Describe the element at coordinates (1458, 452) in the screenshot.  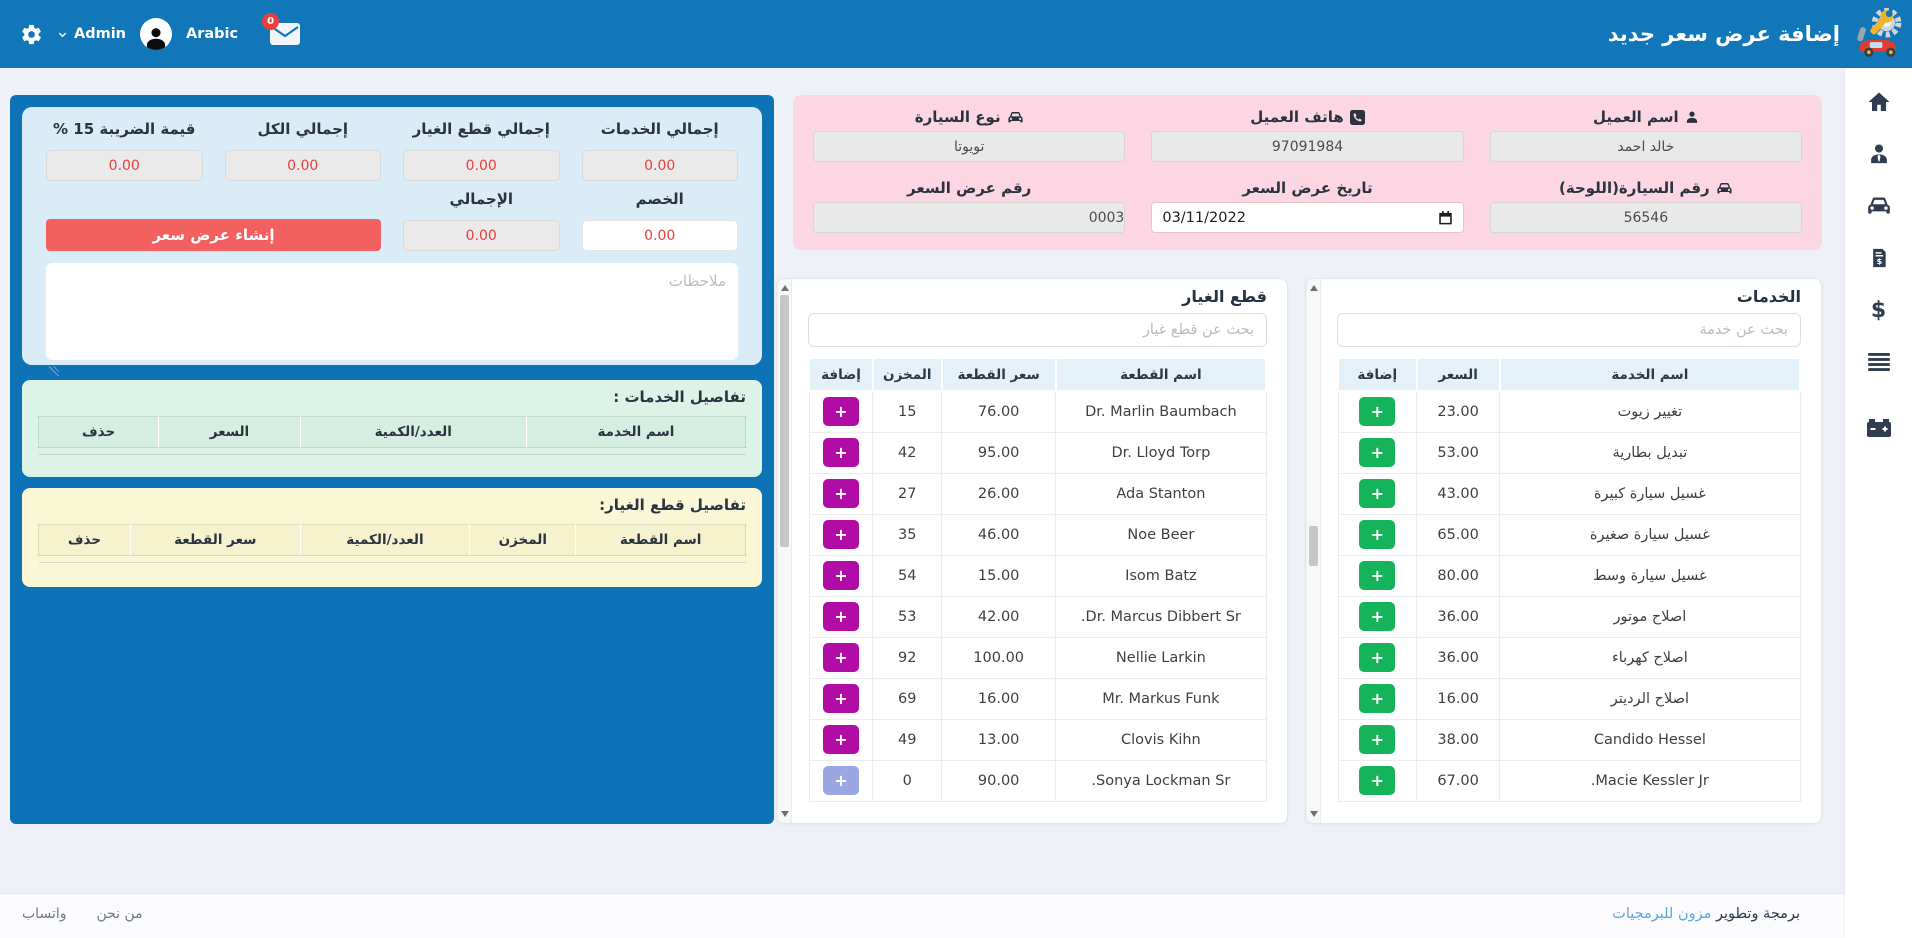
I see `service-price: 53.00` at that location.